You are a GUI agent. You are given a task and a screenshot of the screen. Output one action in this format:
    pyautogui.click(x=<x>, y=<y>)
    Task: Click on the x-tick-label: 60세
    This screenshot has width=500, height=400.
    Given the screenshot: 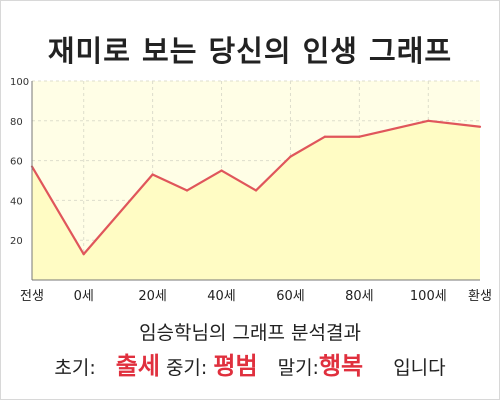 What is the action you would take?
    pyautogui.click(x=290, y=296)
    